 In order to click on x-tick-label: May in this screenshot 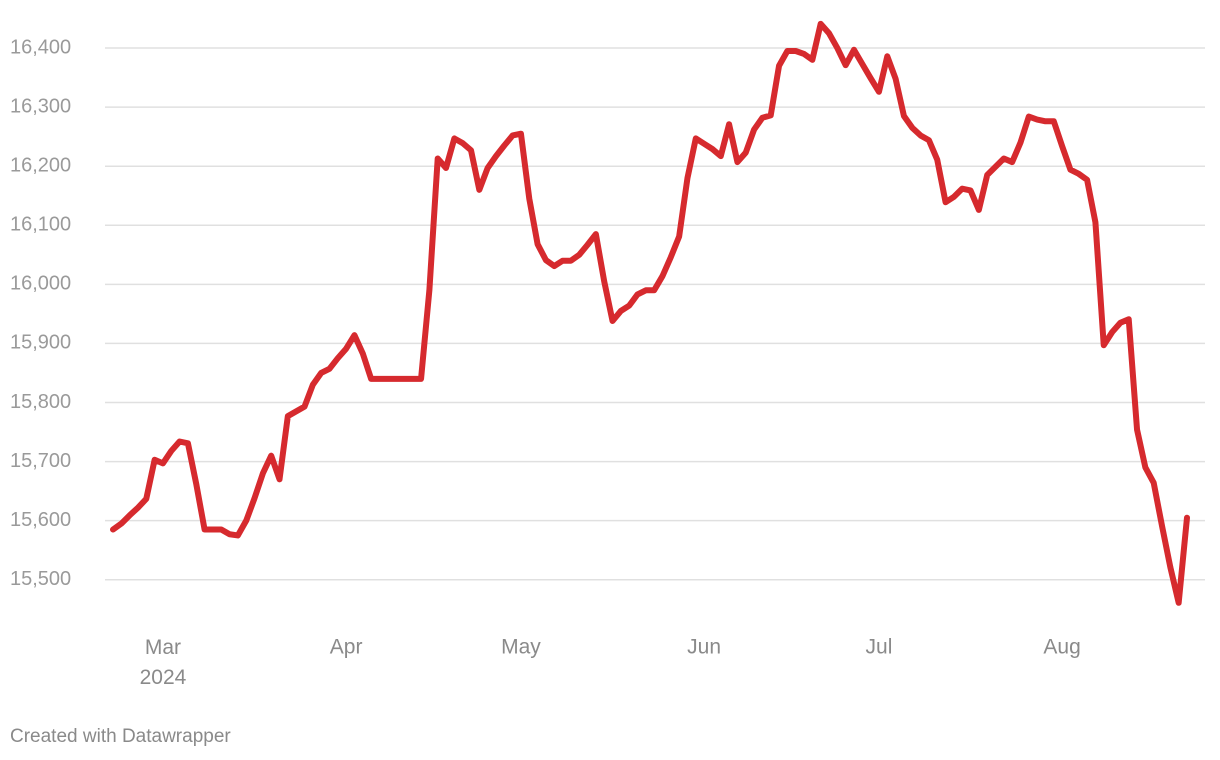, I will do `click(521, 647)`.